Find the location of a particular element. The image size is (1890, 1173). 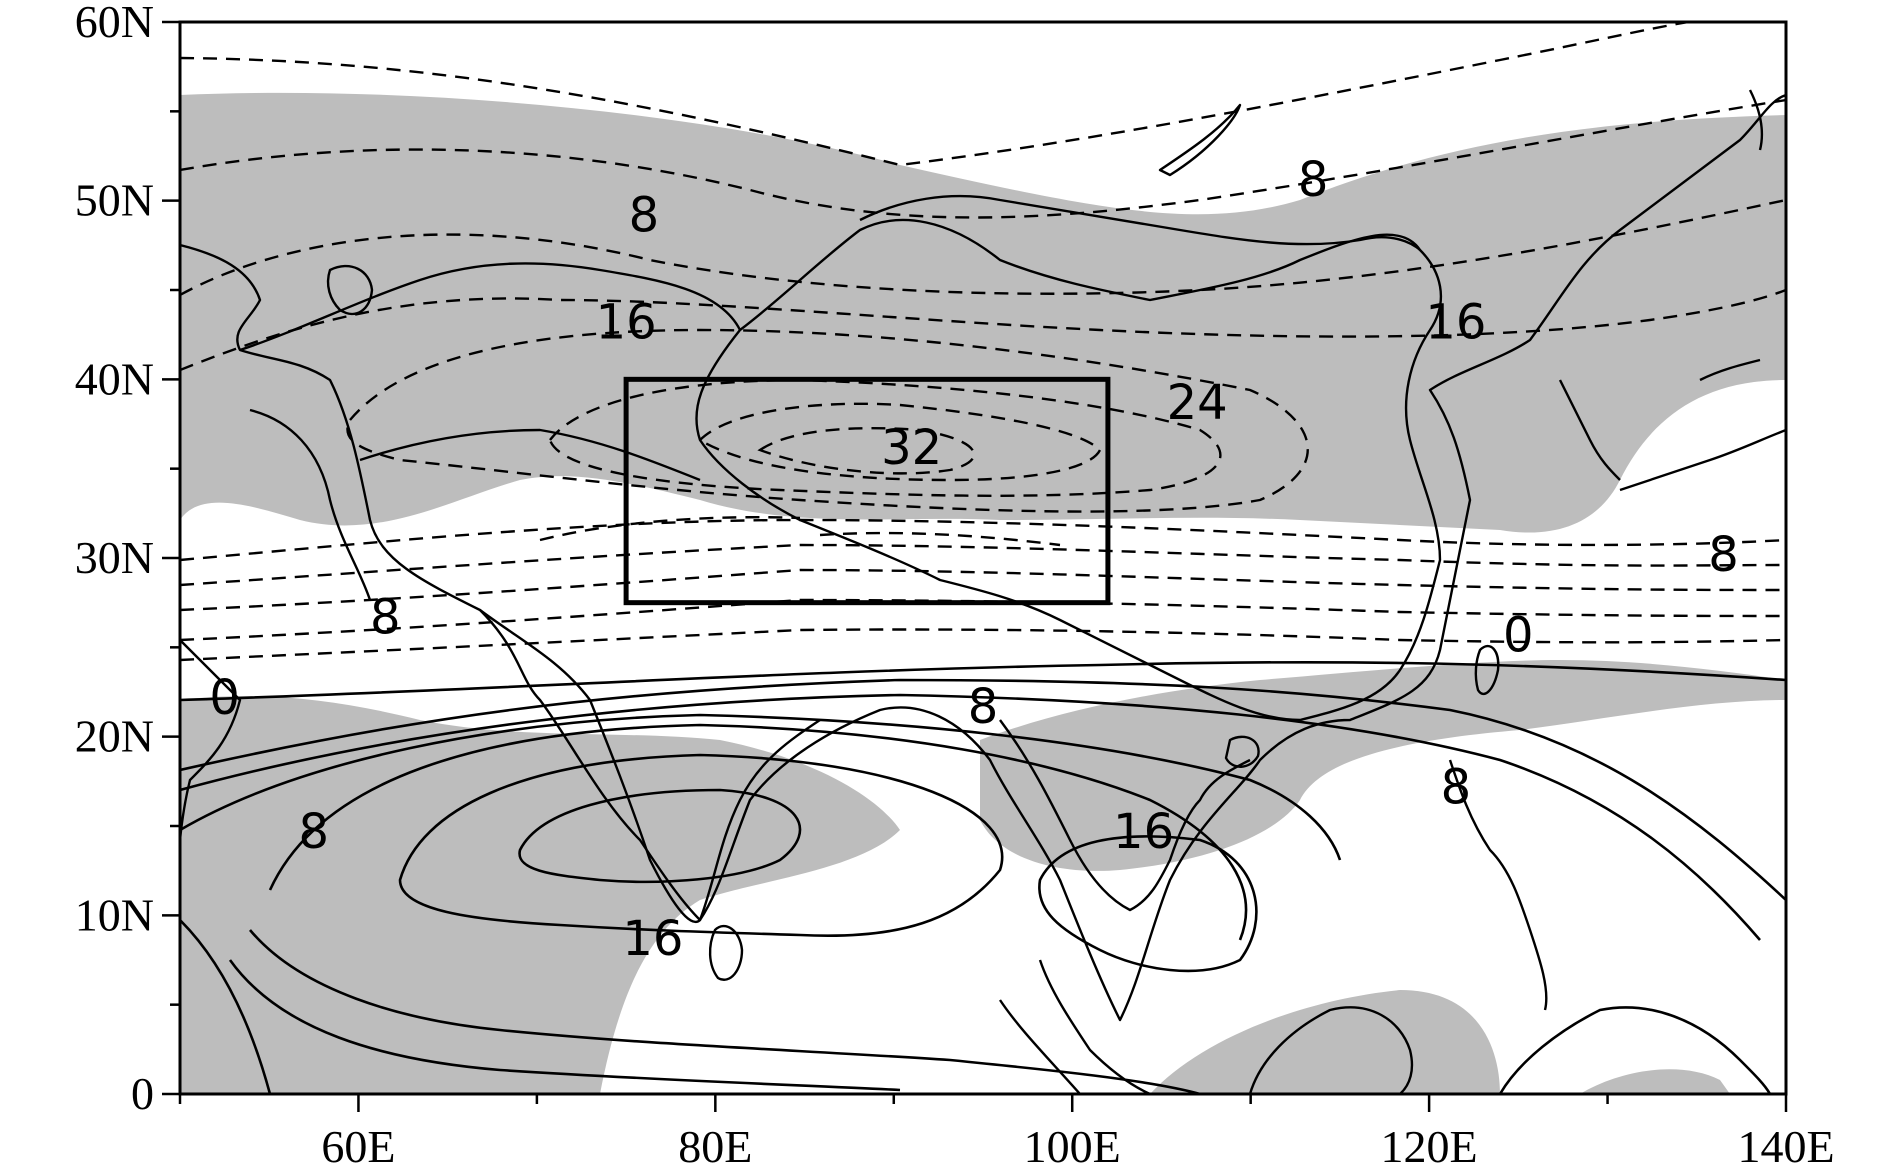

coastline-caspian is located at coordinates (350, 290).